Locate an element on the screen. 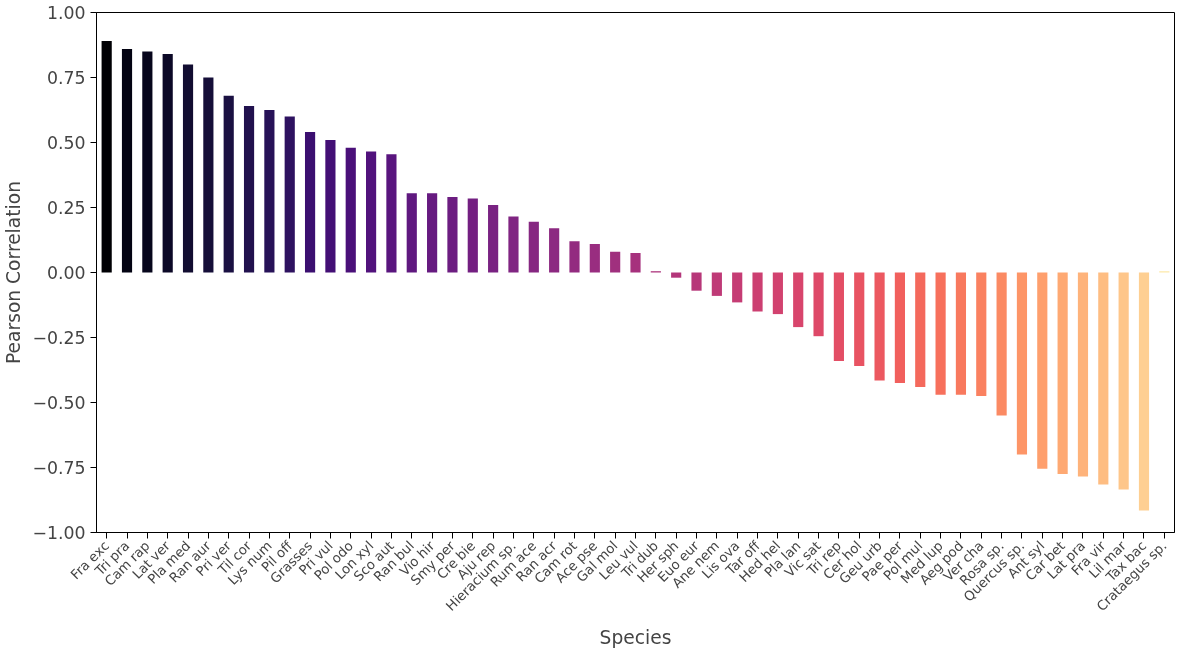 The height and width of the screenshot is (651, 1192). x-axis-title: Species is located at coordinates (635, 638).